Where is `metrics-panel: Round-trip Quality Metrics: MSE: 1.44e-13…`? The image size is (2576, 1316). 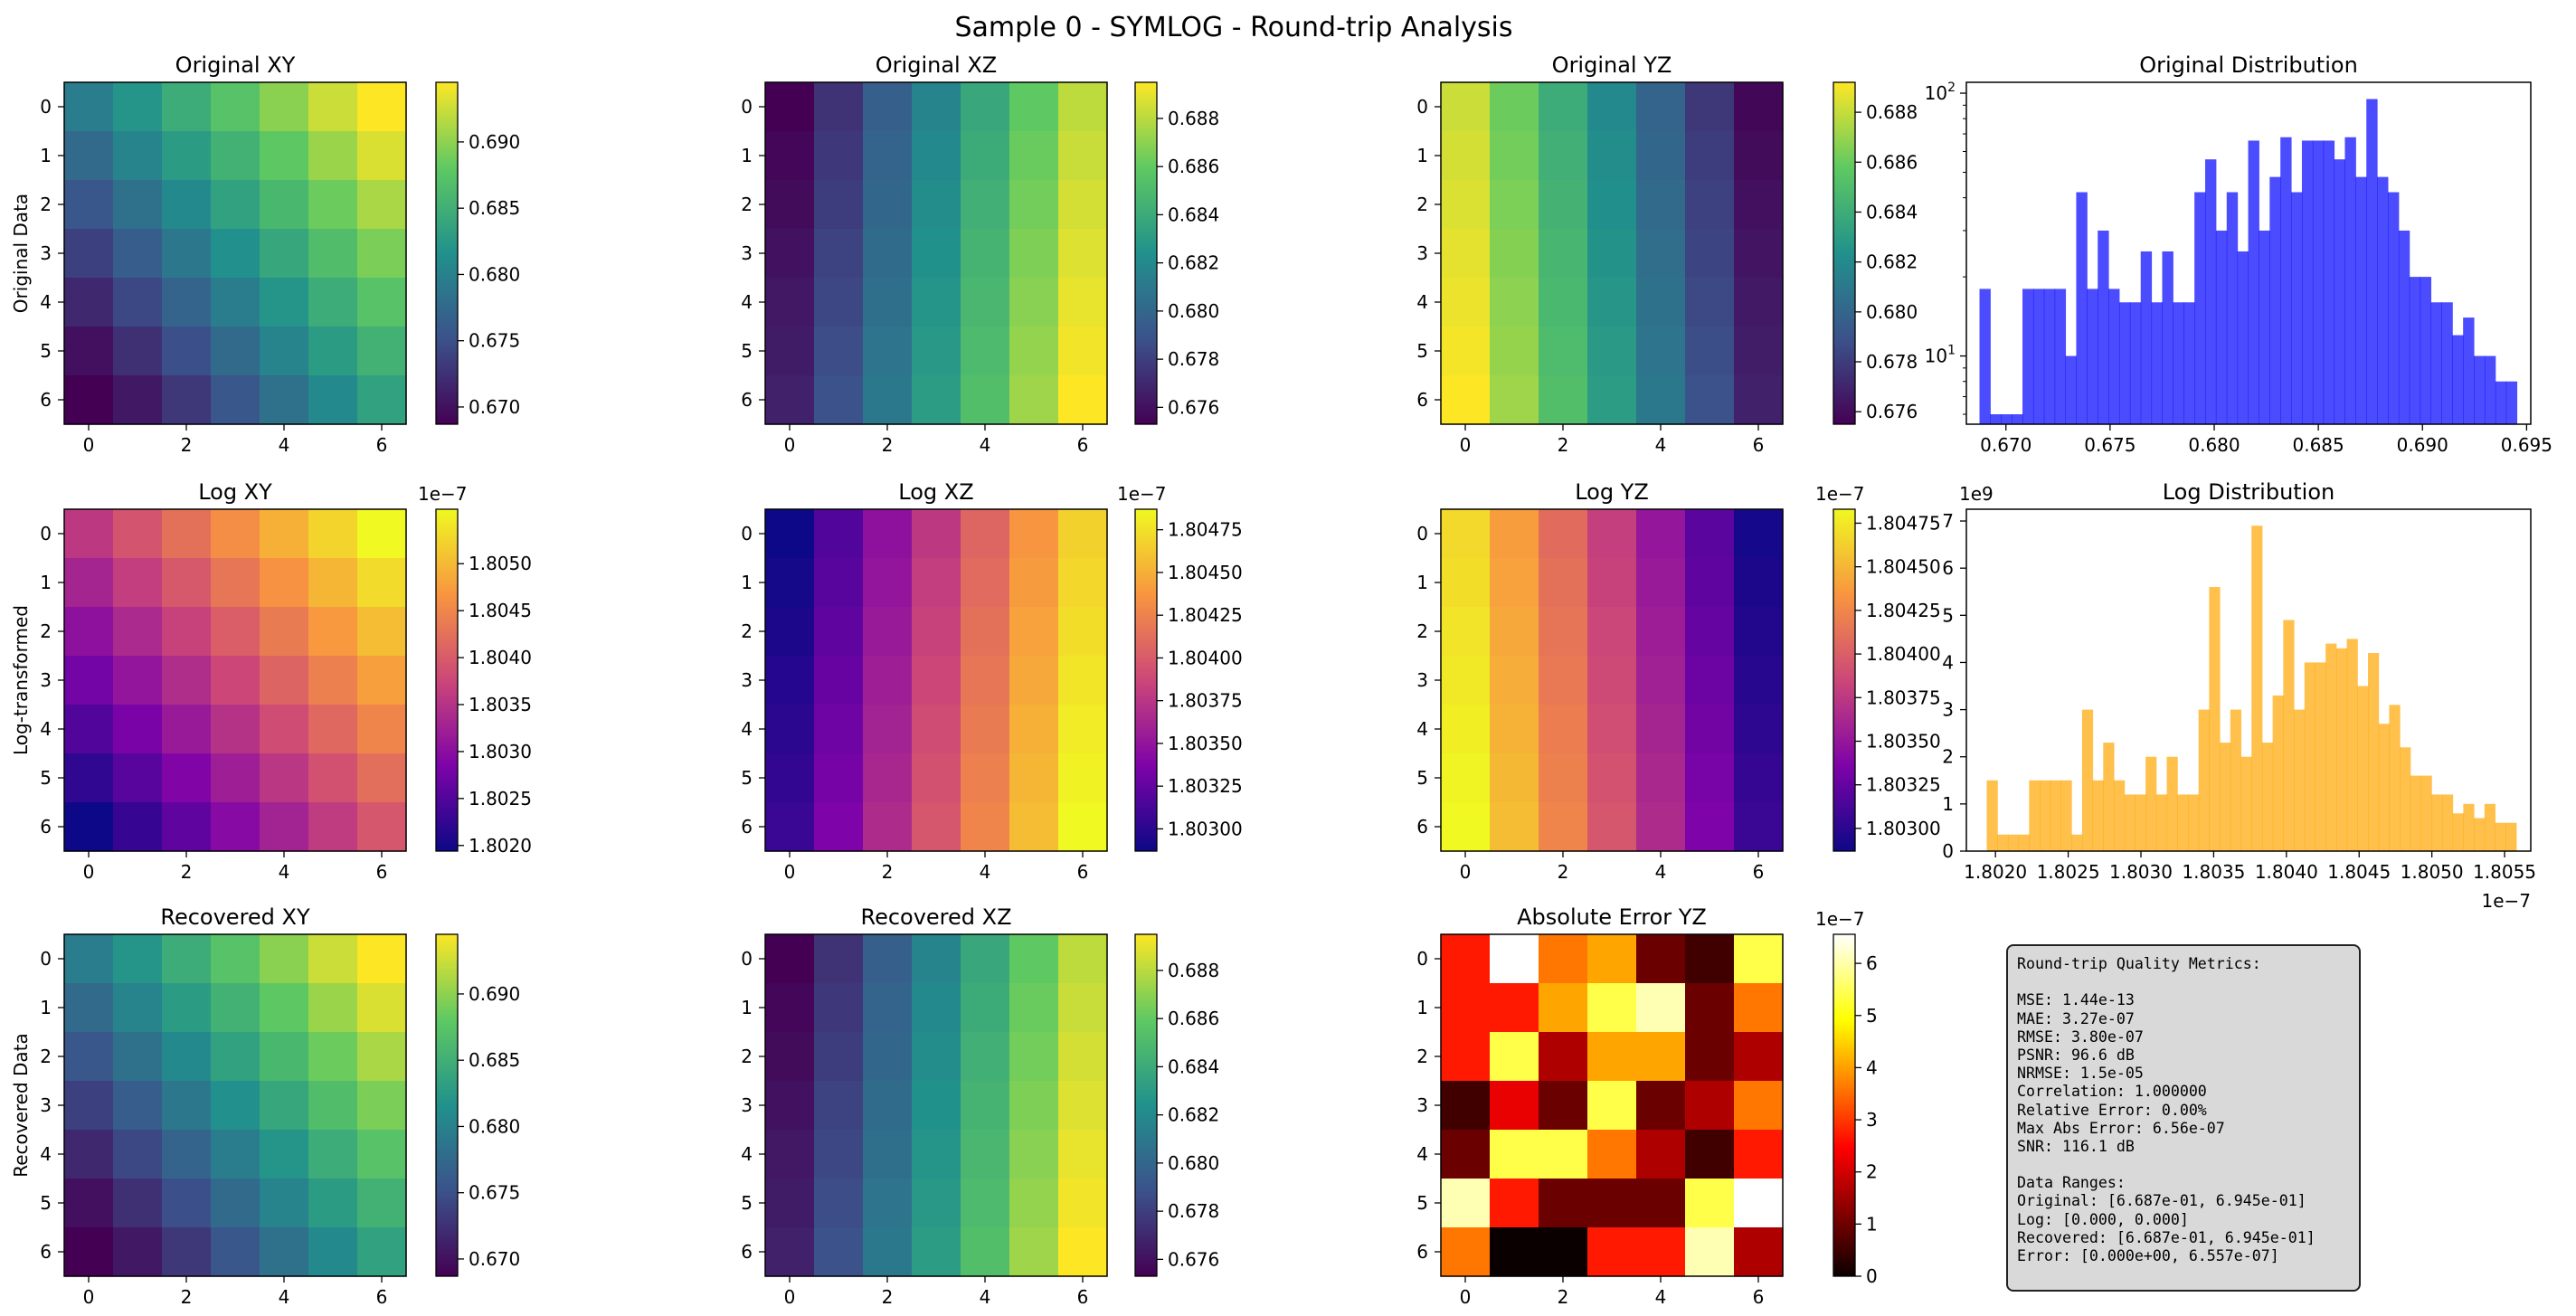 metrics-panel: Round-trip Quality Metrics: MSE: 1.44e-13… is located at coordinates (2184, 1118).